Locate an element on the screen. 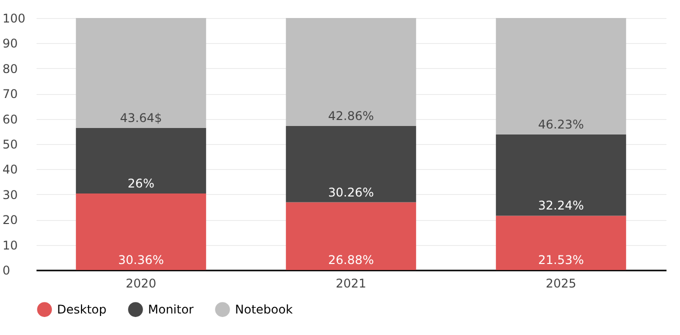 Image resolution: width=680 pixels, height=335 pixels. legend-label: Notebook is located at coordinates (264, 309).